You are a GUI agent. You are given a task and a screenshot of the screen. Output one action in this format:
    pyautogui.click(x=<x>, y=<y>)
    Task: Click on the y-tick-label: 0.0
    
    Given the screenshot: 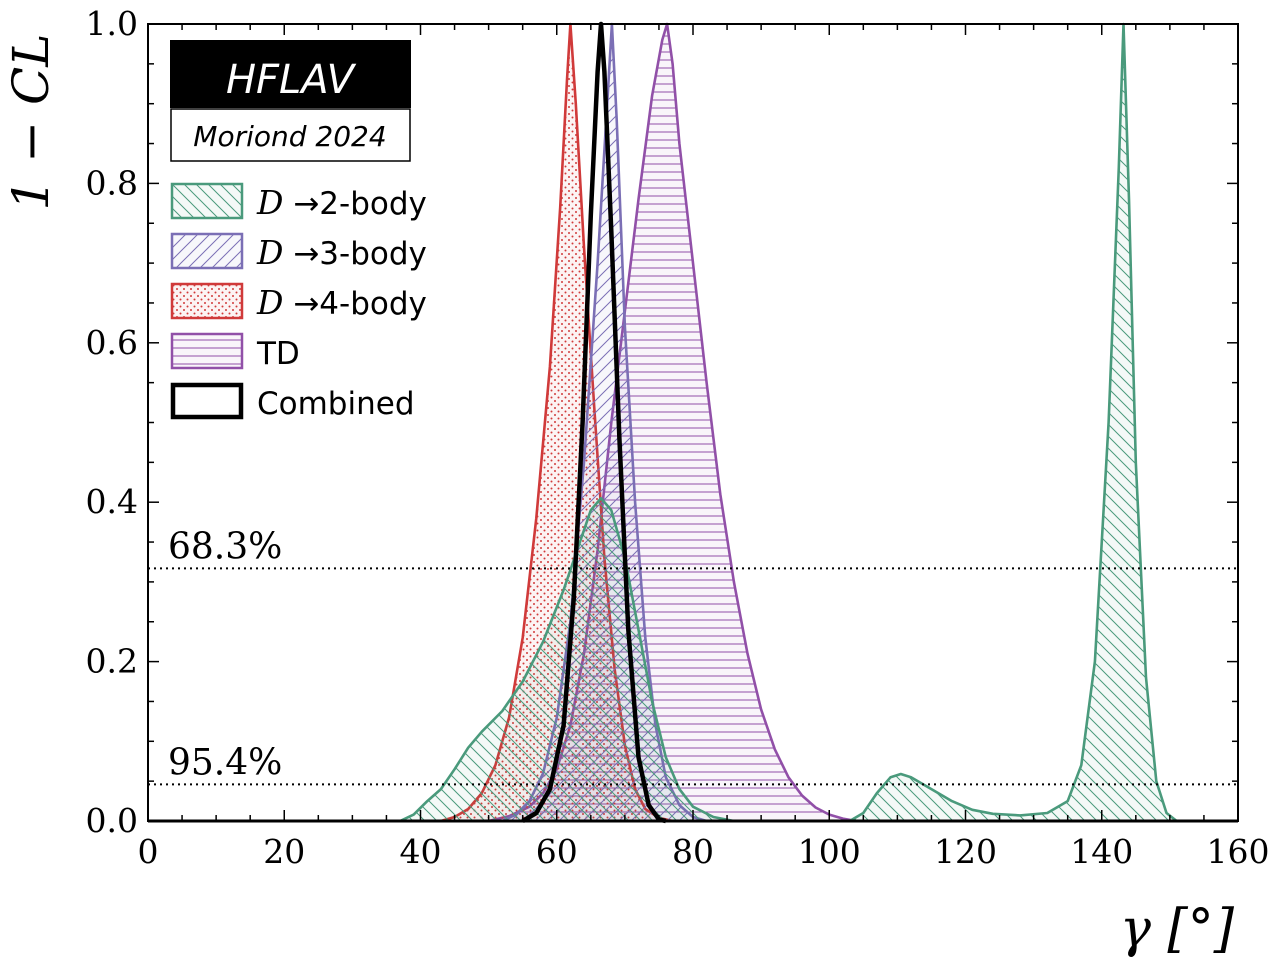 What is the action you would take?
    pyautogui.click(x=112, y=820)
    